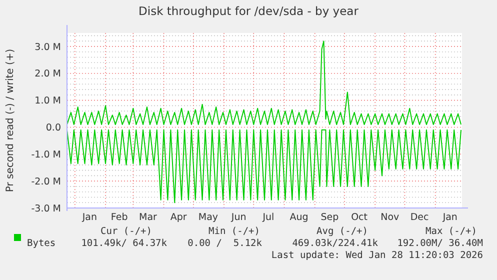  I want to click on x-tick-label: Jul, so click(268, 217).